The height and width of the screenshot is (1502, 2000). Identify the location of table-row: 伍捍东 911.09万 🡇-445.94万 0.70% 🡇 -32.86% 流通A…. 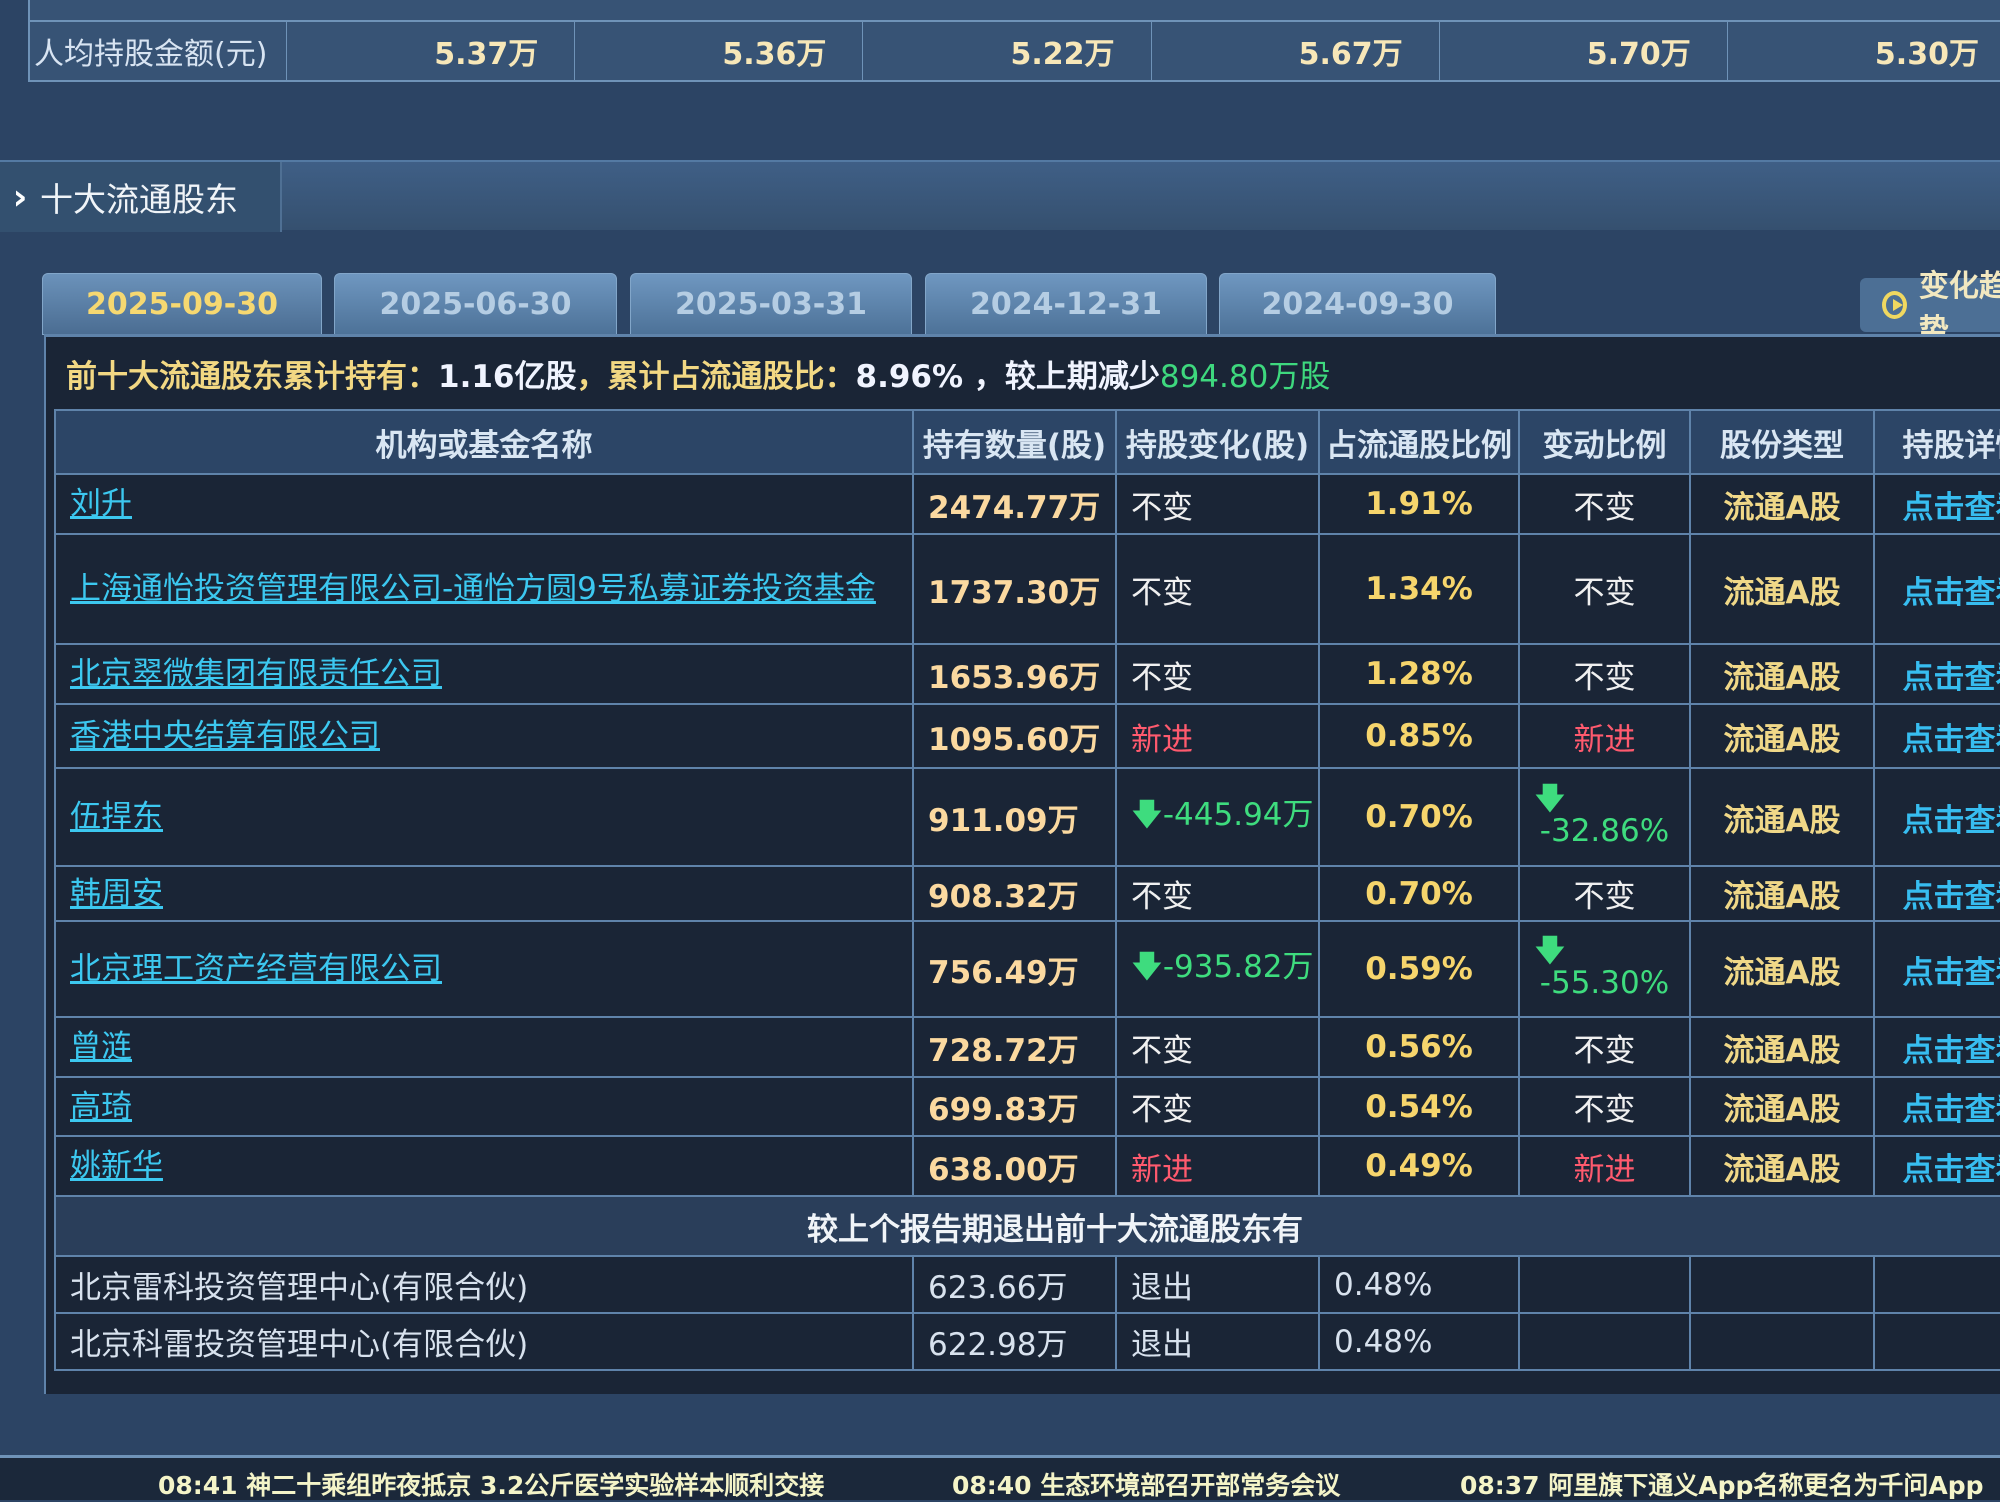
(1027, 817).